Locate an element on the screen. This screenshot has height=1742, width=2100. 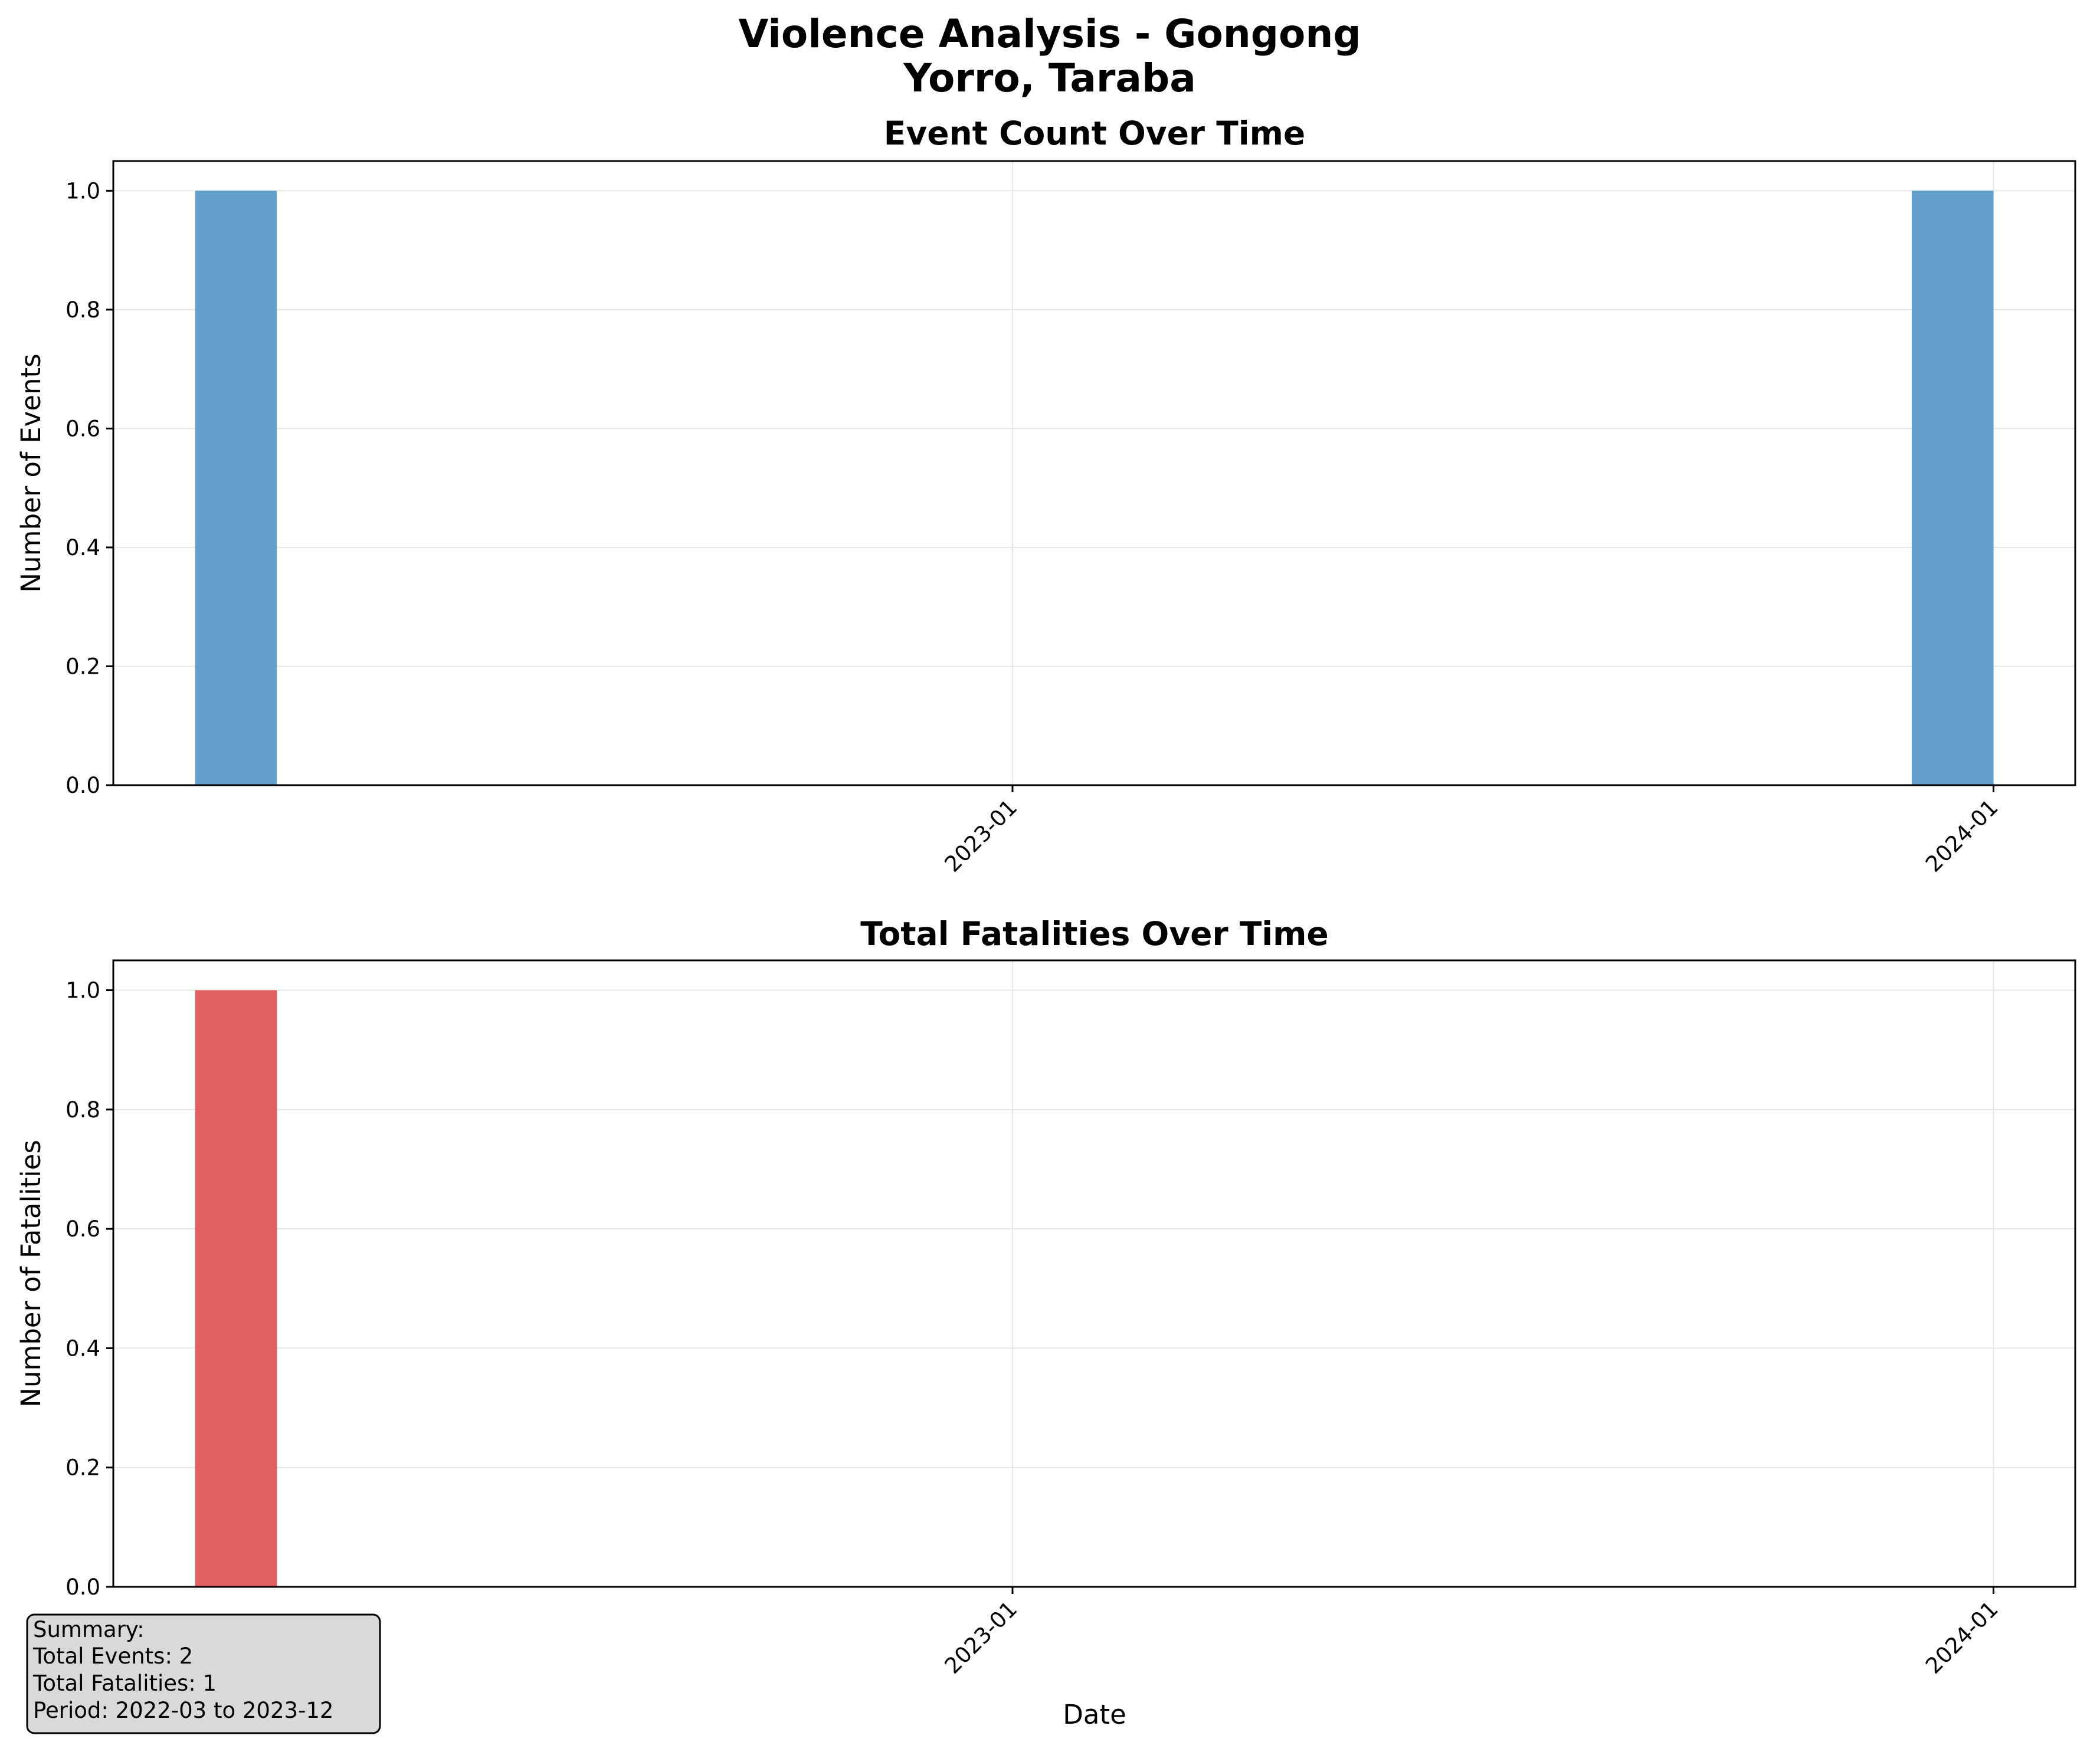
event-count-y-tick-label: 0.2 is located at coordinates (82, 666).